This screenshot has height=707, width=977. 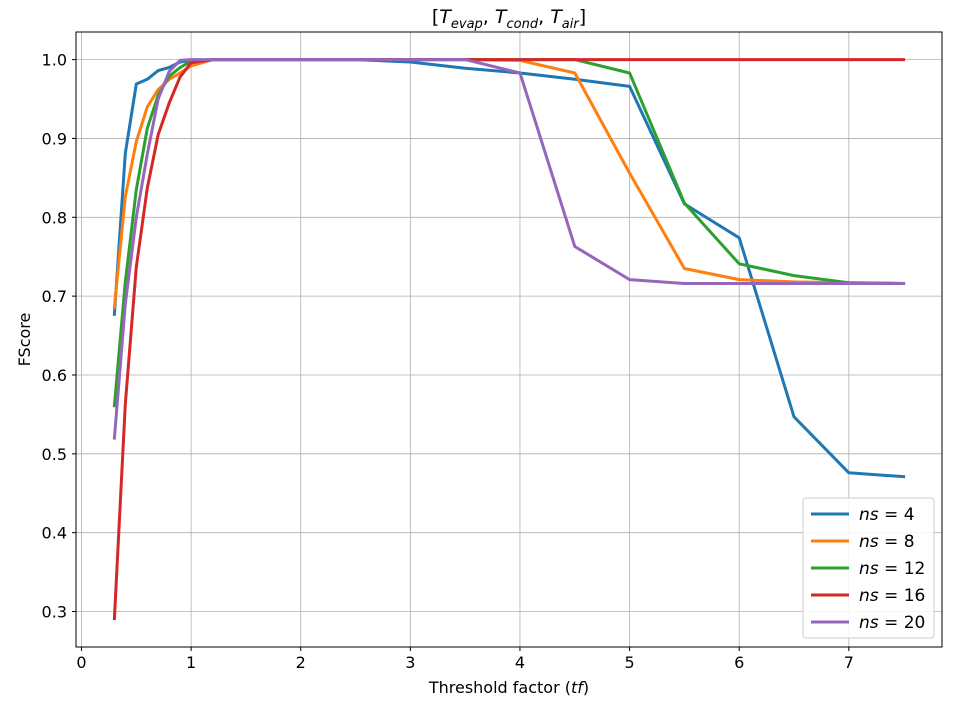 What do you see at coordinates (578, 687) in the screenshot?
I see `x-axis-label-variable: tf` at bounding box center [578, 687].